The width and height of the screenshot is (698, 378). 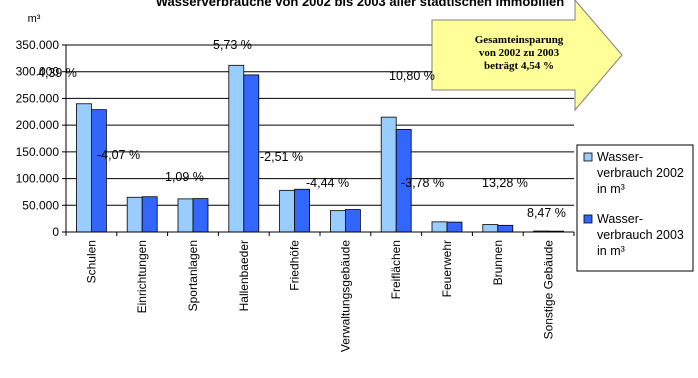 I want to click on callout-arrow-shape, so click(x=527, y=56).